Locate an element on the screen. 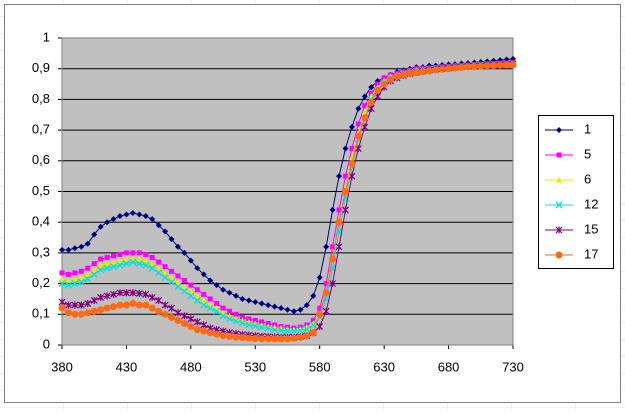 Image resolution: width=625 pixels, height=415 pixels. y-tick-label: 0,7 is located at coordinates (41, 129).